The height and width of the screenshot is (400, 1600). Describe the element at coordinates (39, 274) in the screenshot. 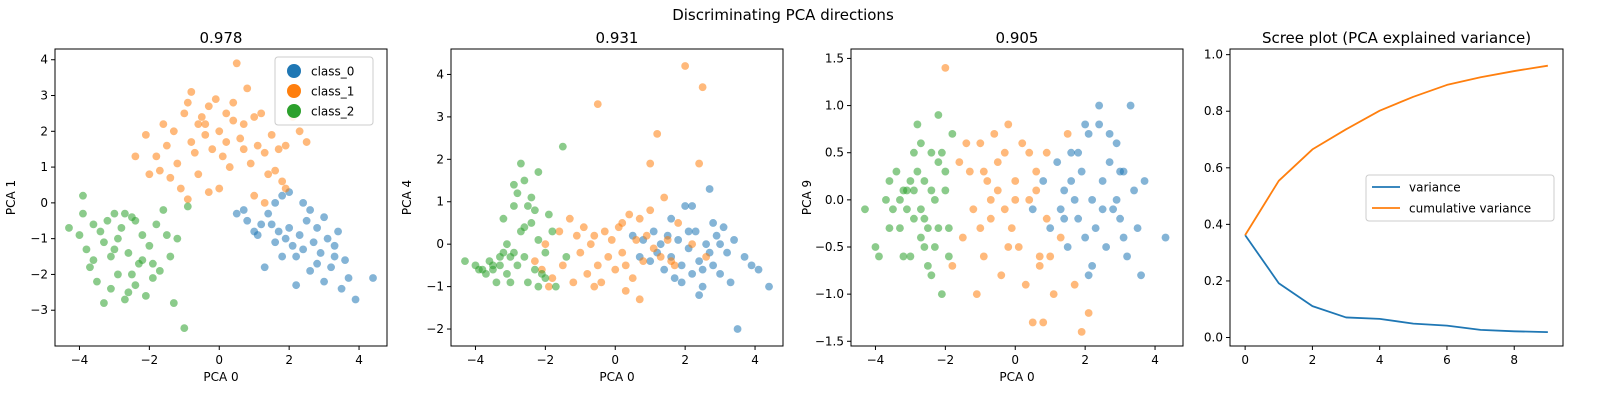

I see `y-tick-label: −2` at that location.